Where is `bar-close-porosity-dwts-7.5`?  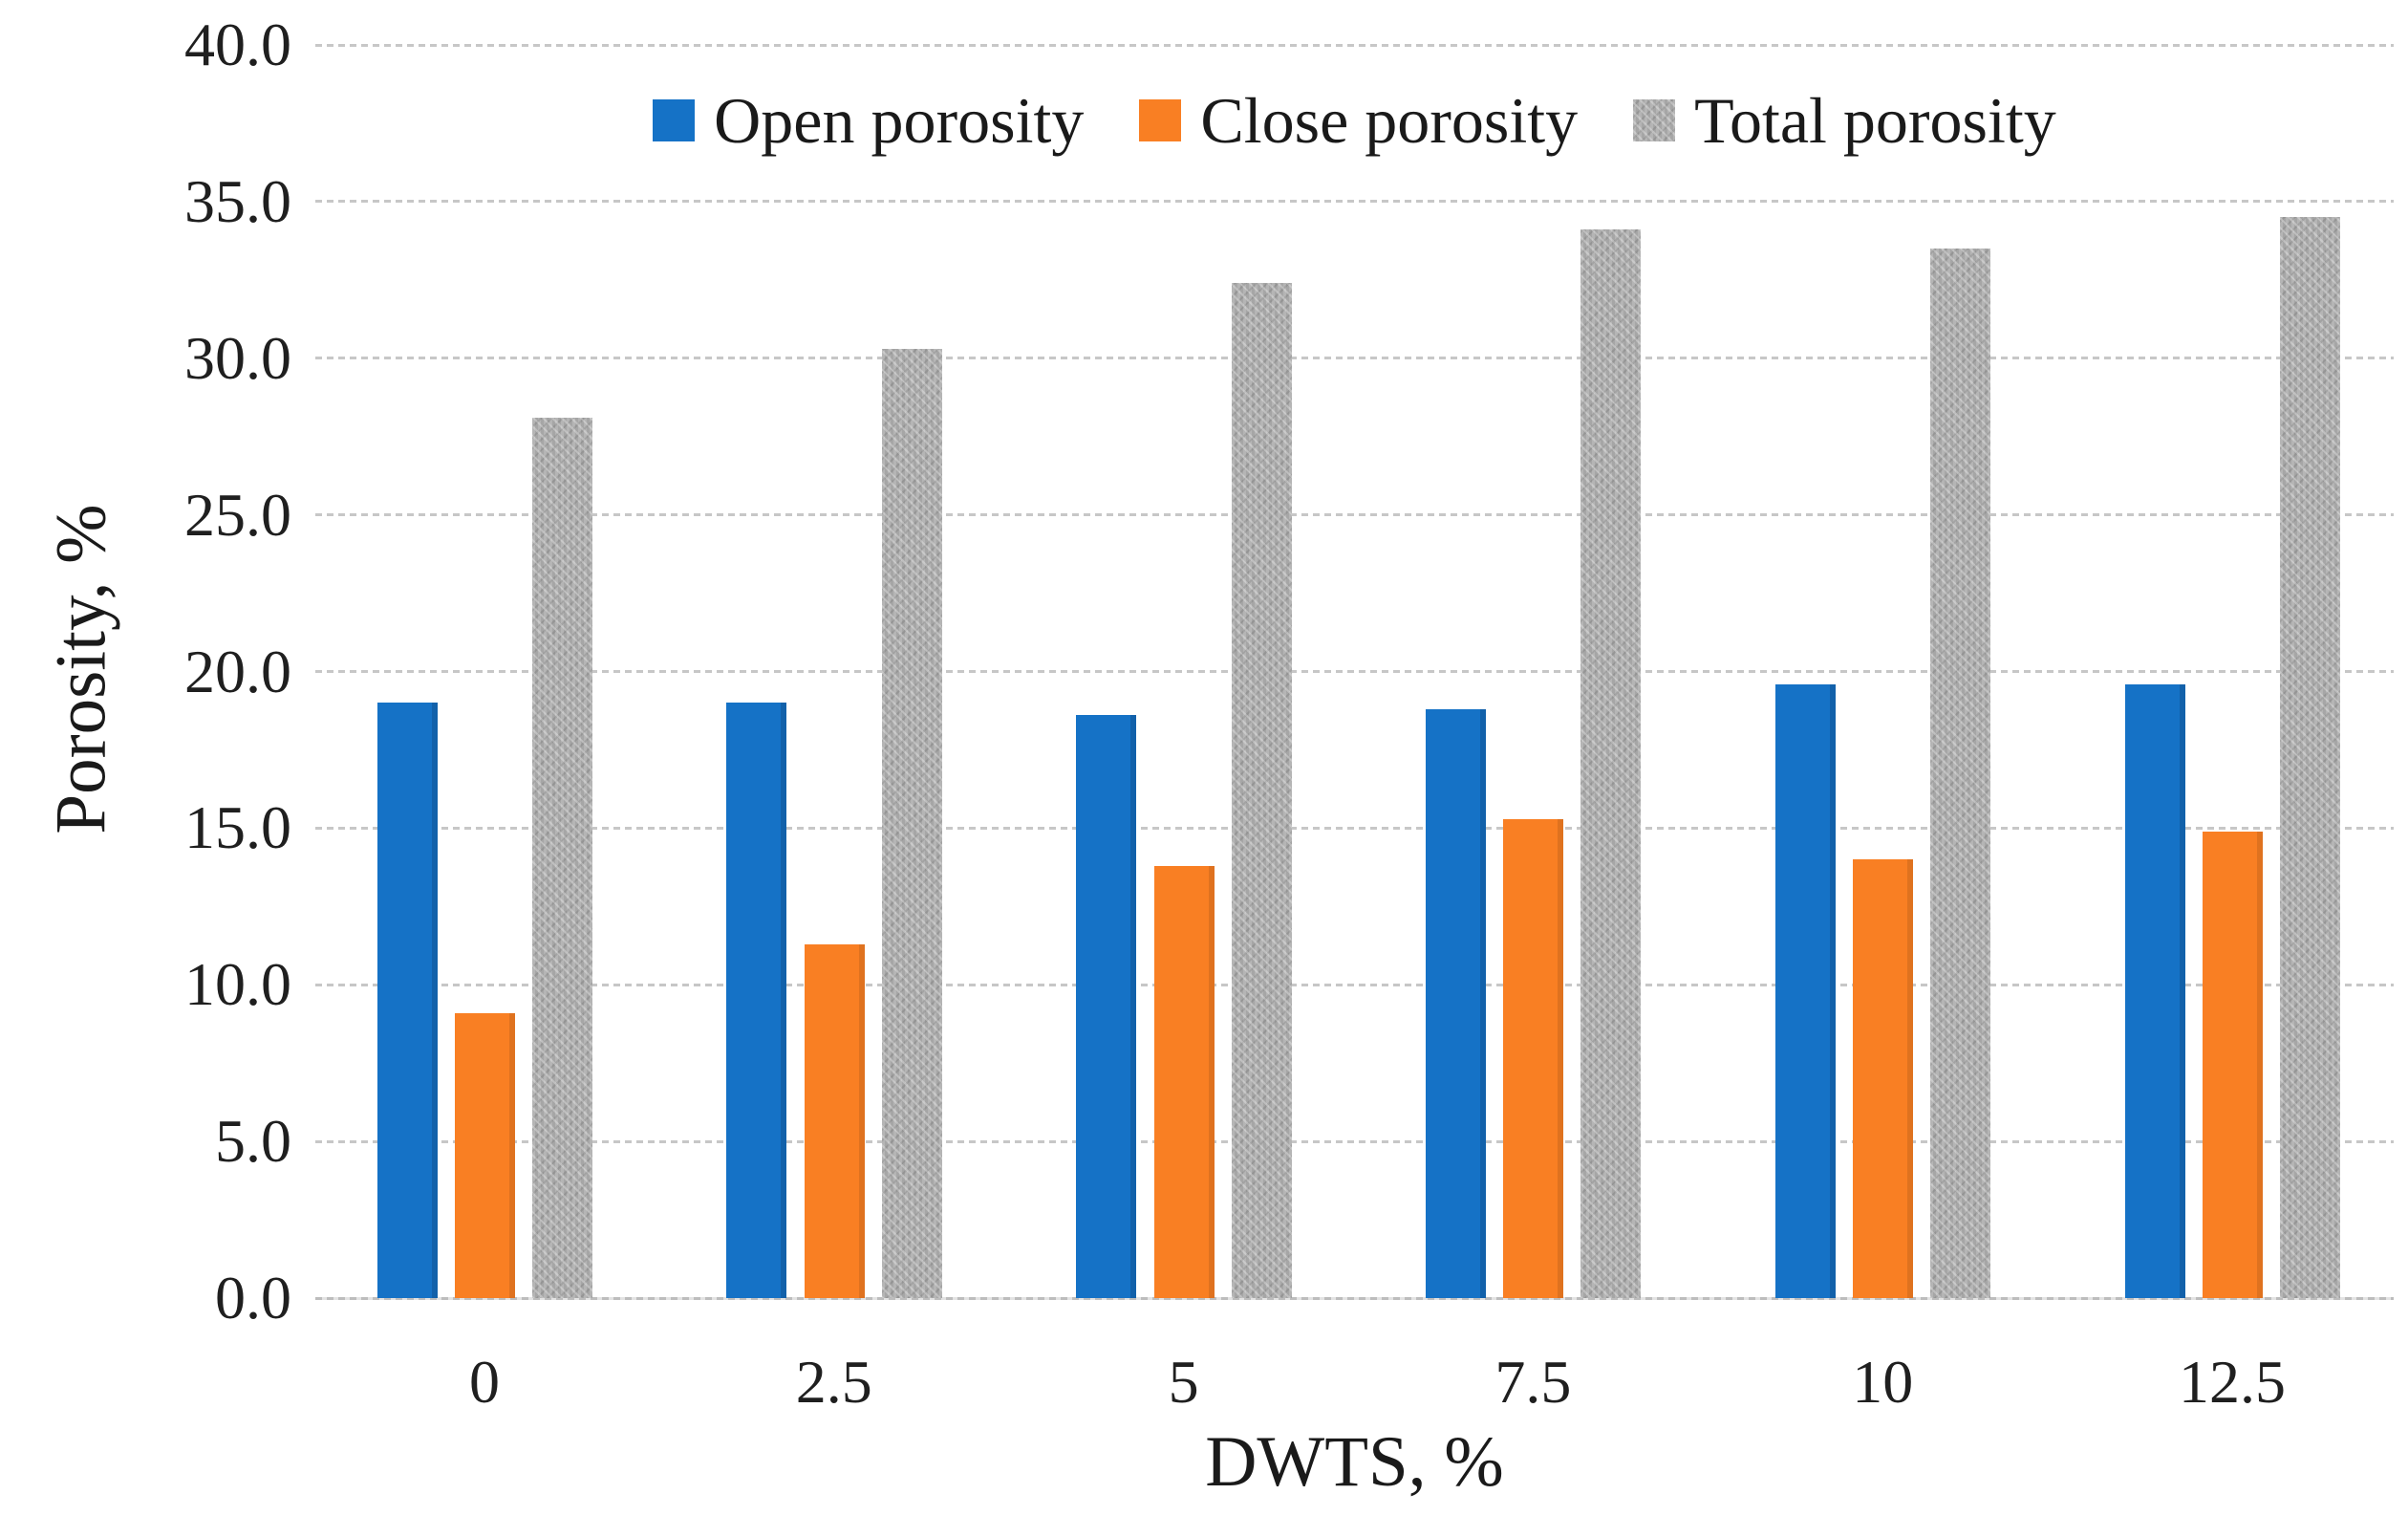
bar-close-porosity-dwts-7.5 is located at coordinates (1534, 1058).